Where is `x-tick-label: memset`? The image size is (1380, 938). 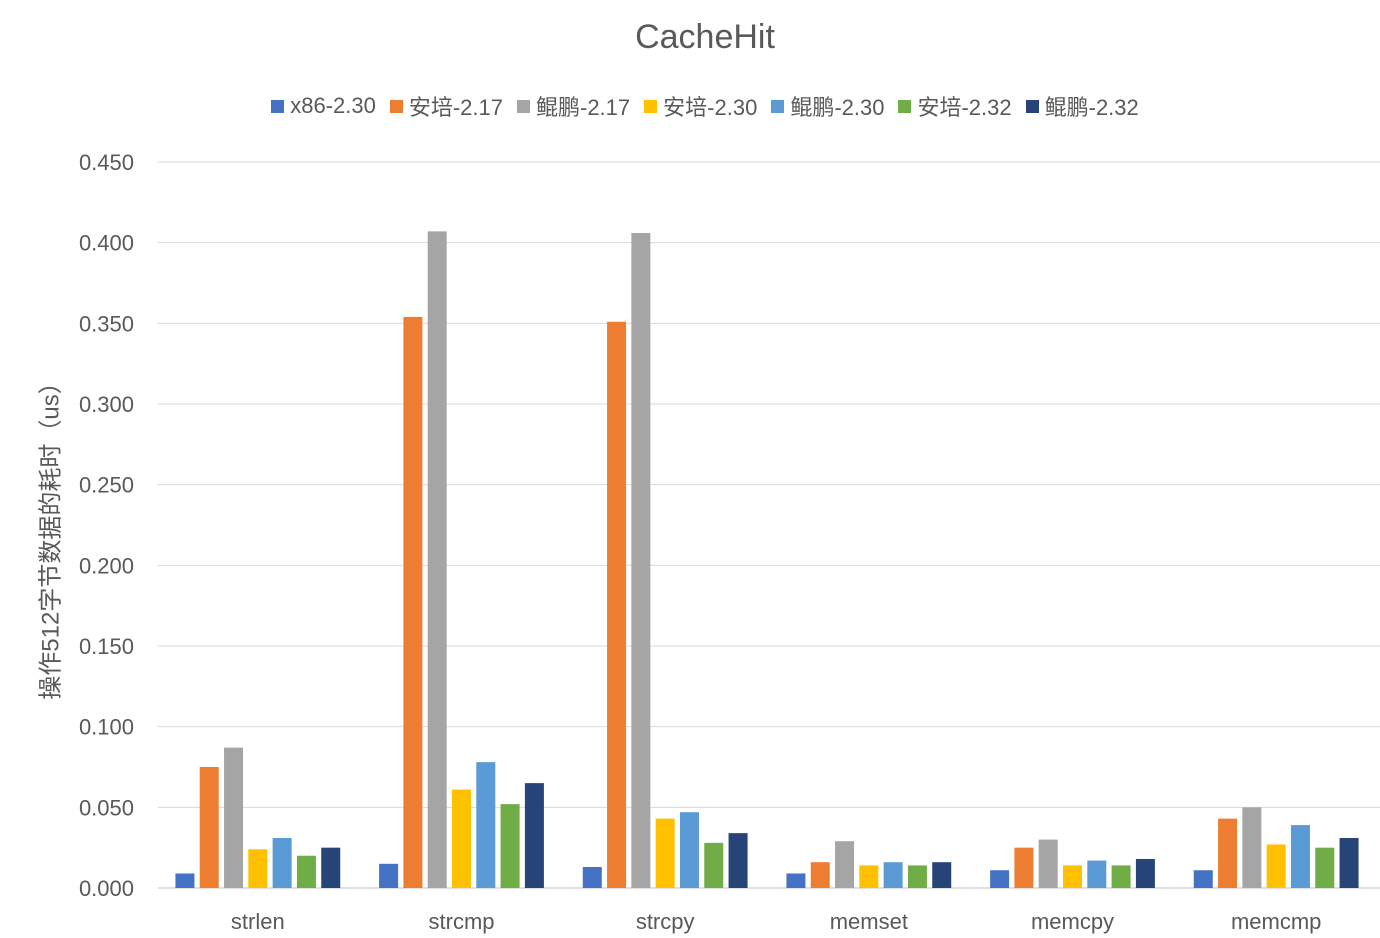 x-tick-label: memset is located at coordinates (869, 921).